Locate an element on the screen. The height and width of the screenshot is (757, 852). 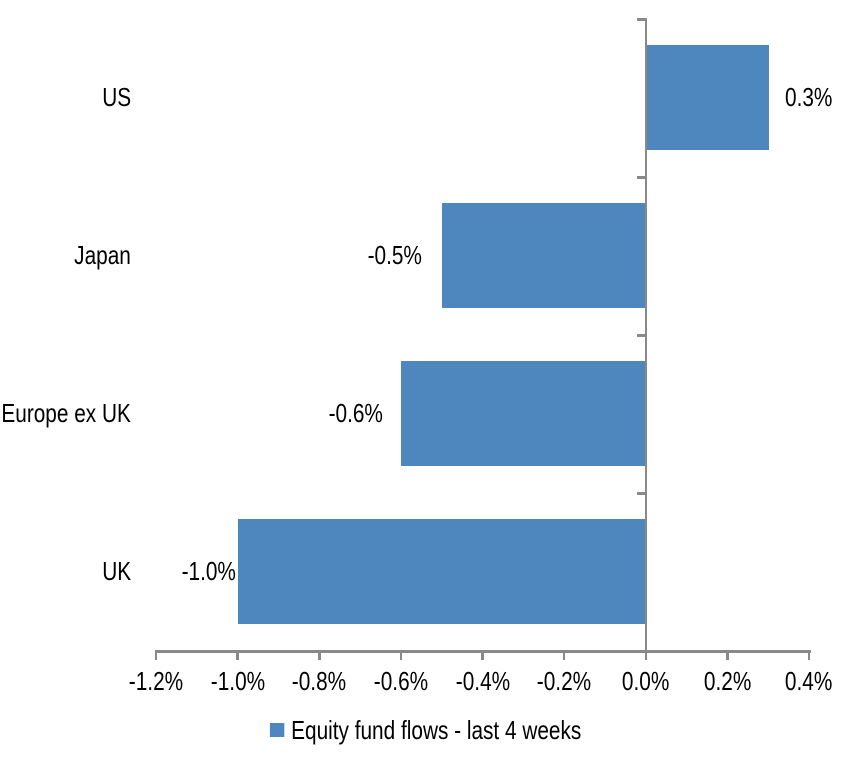
value-axis-tick-label-text: 0.2% is located at coordinates (727, 681).